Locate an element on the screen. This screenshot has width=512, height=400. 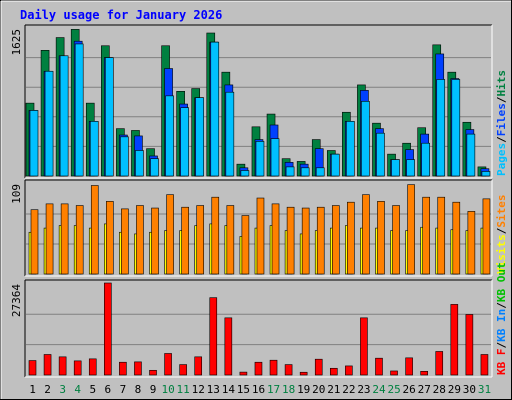
x-tick-label: 10 is located at coordinates (167, 389).